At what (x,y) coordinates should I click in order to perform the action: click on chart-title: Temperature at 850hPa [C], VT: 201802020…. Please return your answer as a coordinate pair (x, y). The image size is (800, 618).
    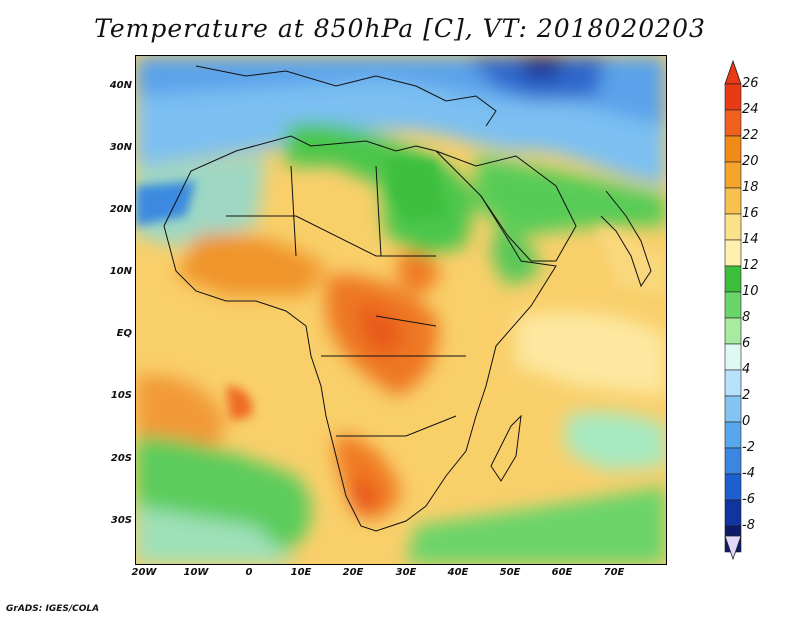
    Looking at the image, I should click on (400, 28).